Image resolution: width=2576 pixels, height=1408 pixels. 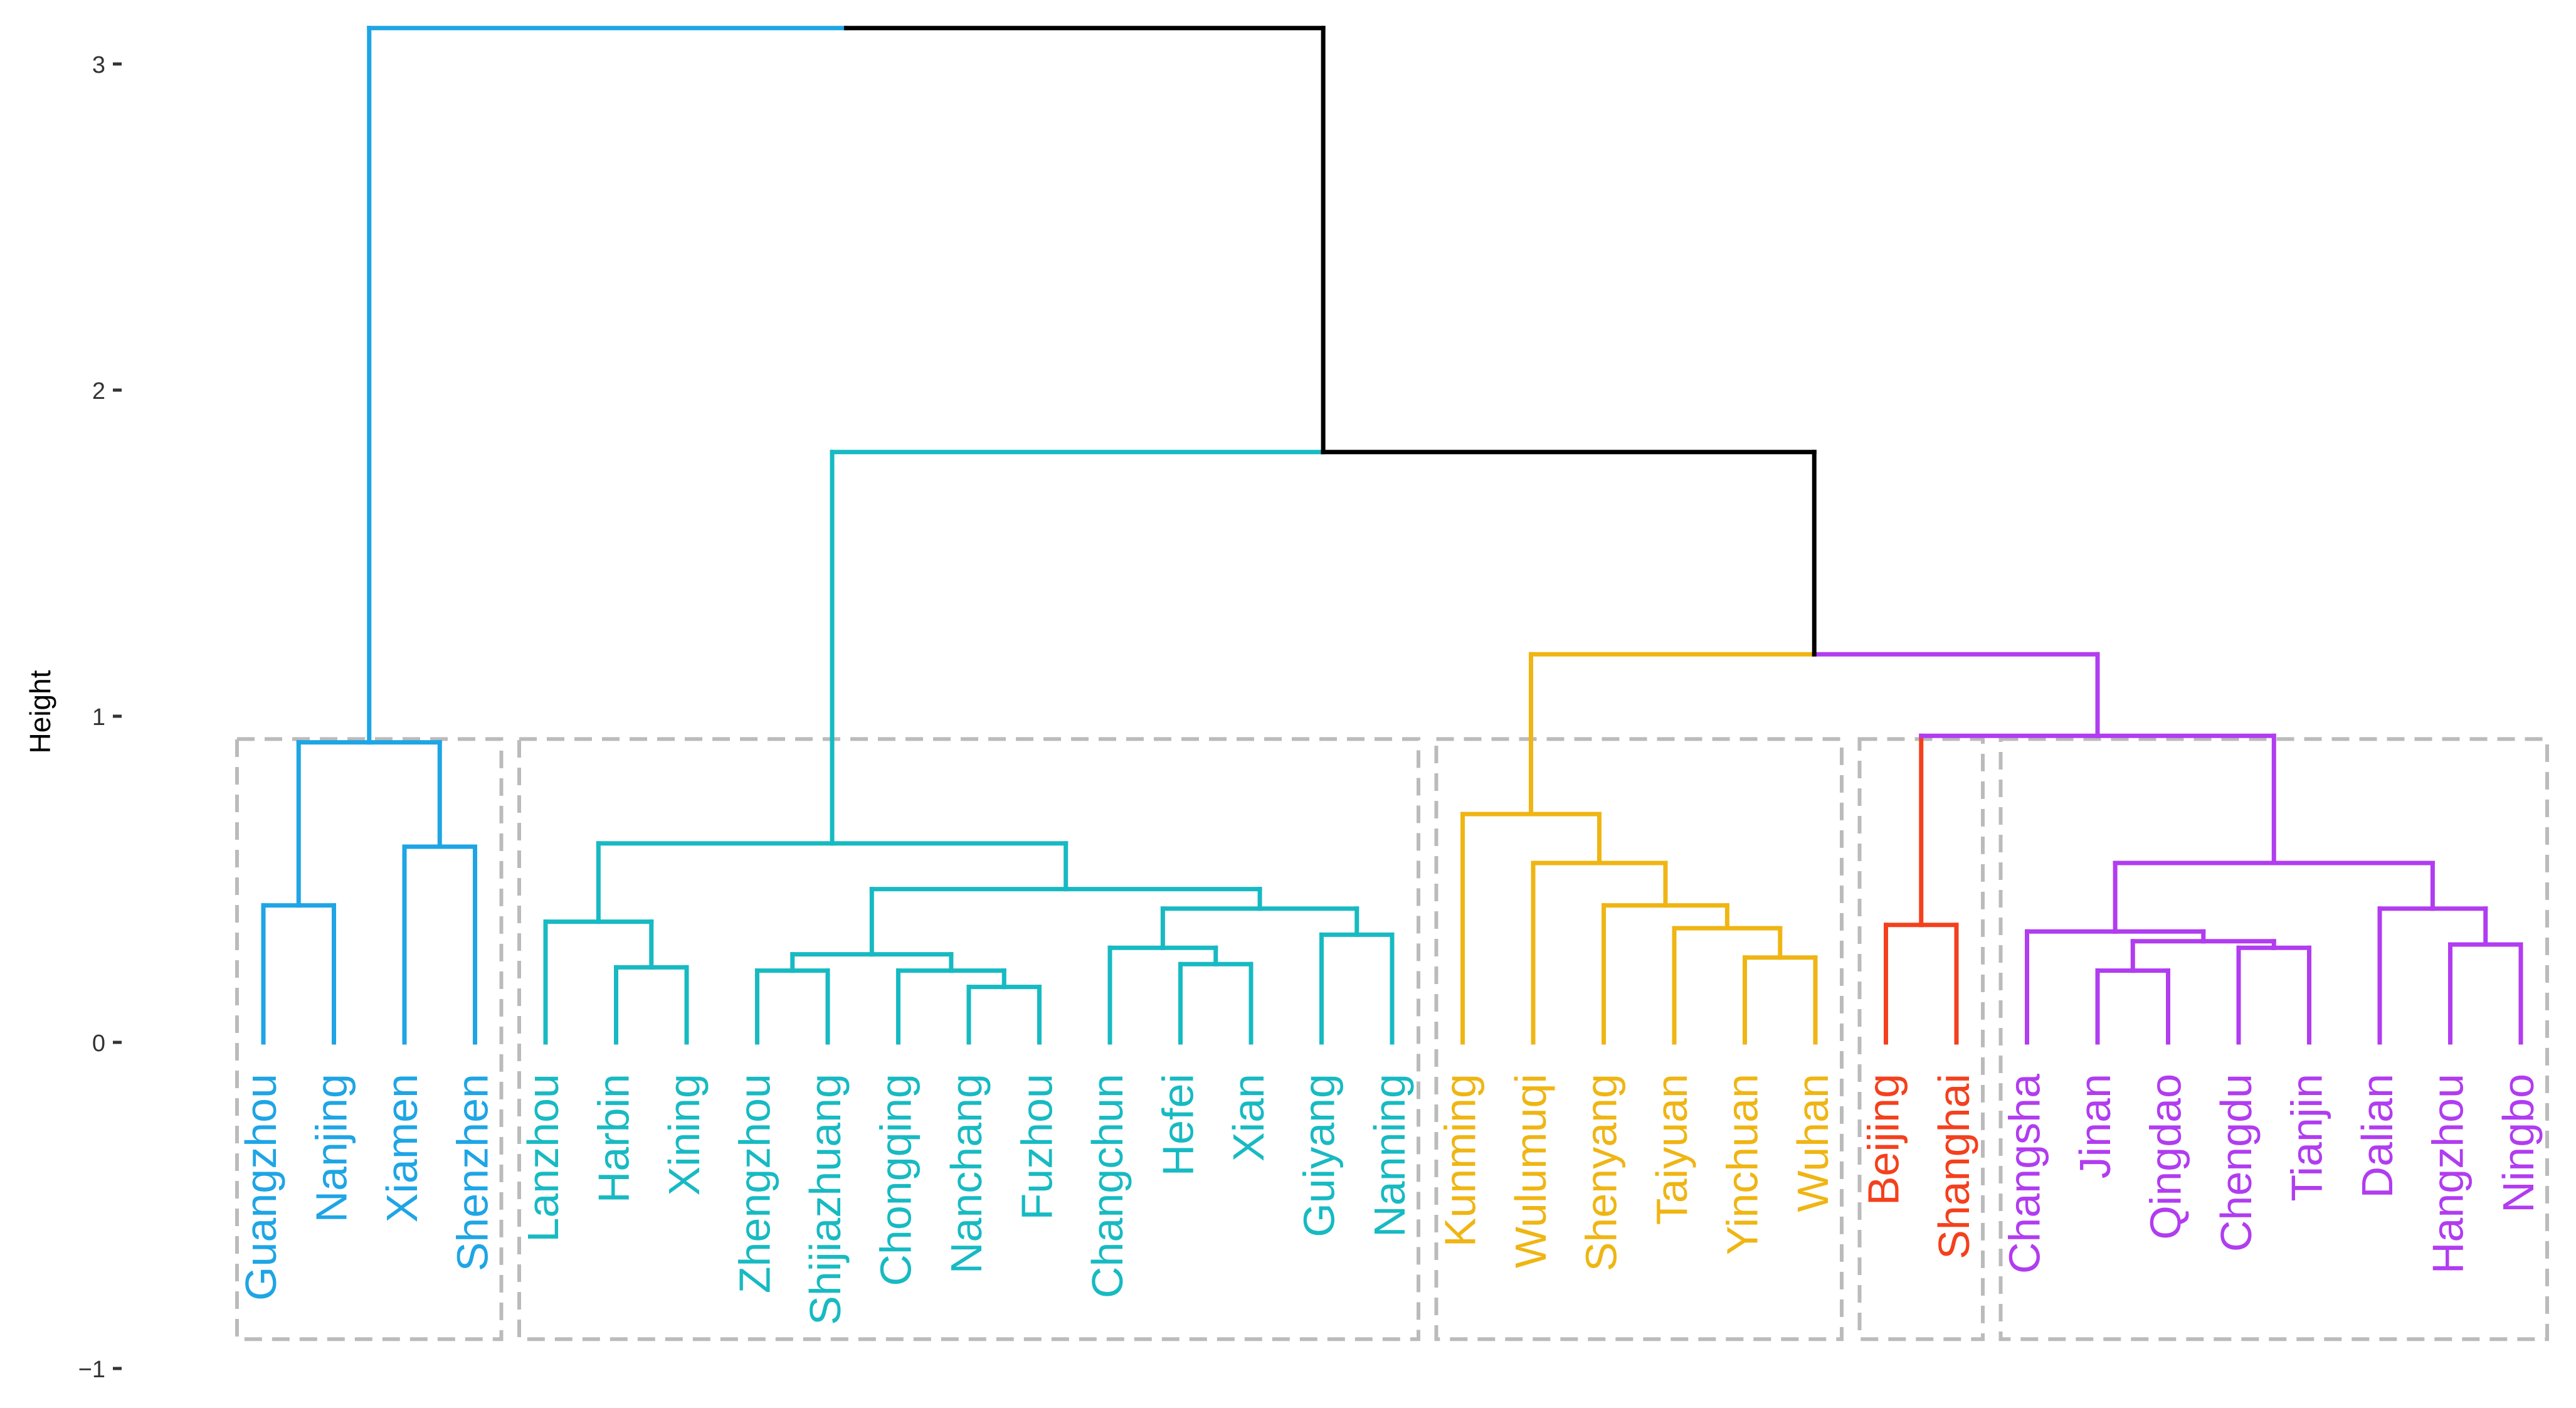 What do you see at coordinates (1178, 1125) in the screenshot?
I see `leaf-label-hefei: Hefei` at bounding box center [1178, 1125].